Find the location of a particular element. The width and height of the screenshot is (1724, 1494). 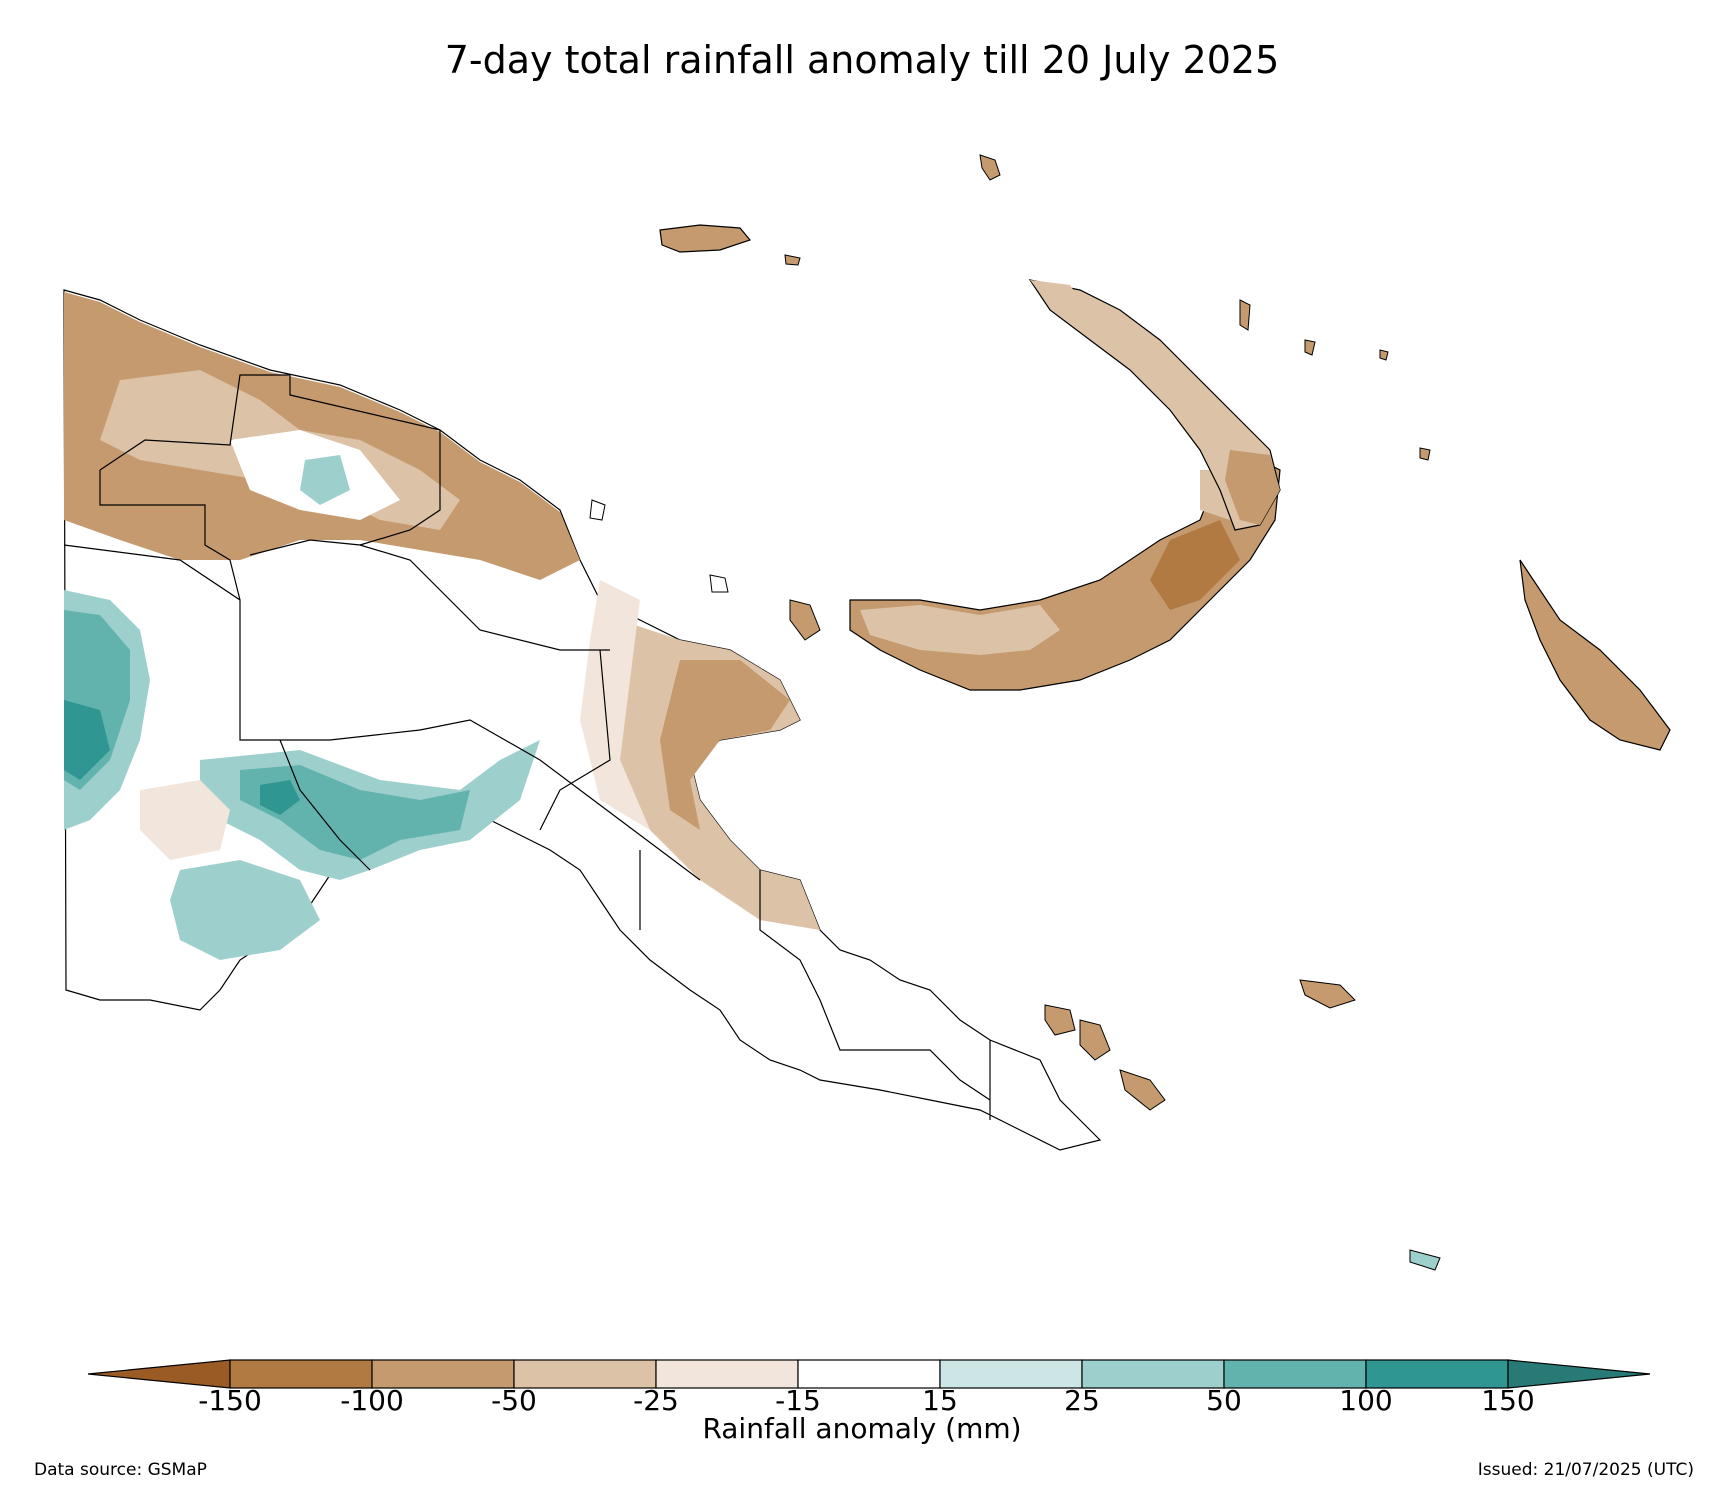

colorbar-tick: -50 is located at coordinates (514, 1400).